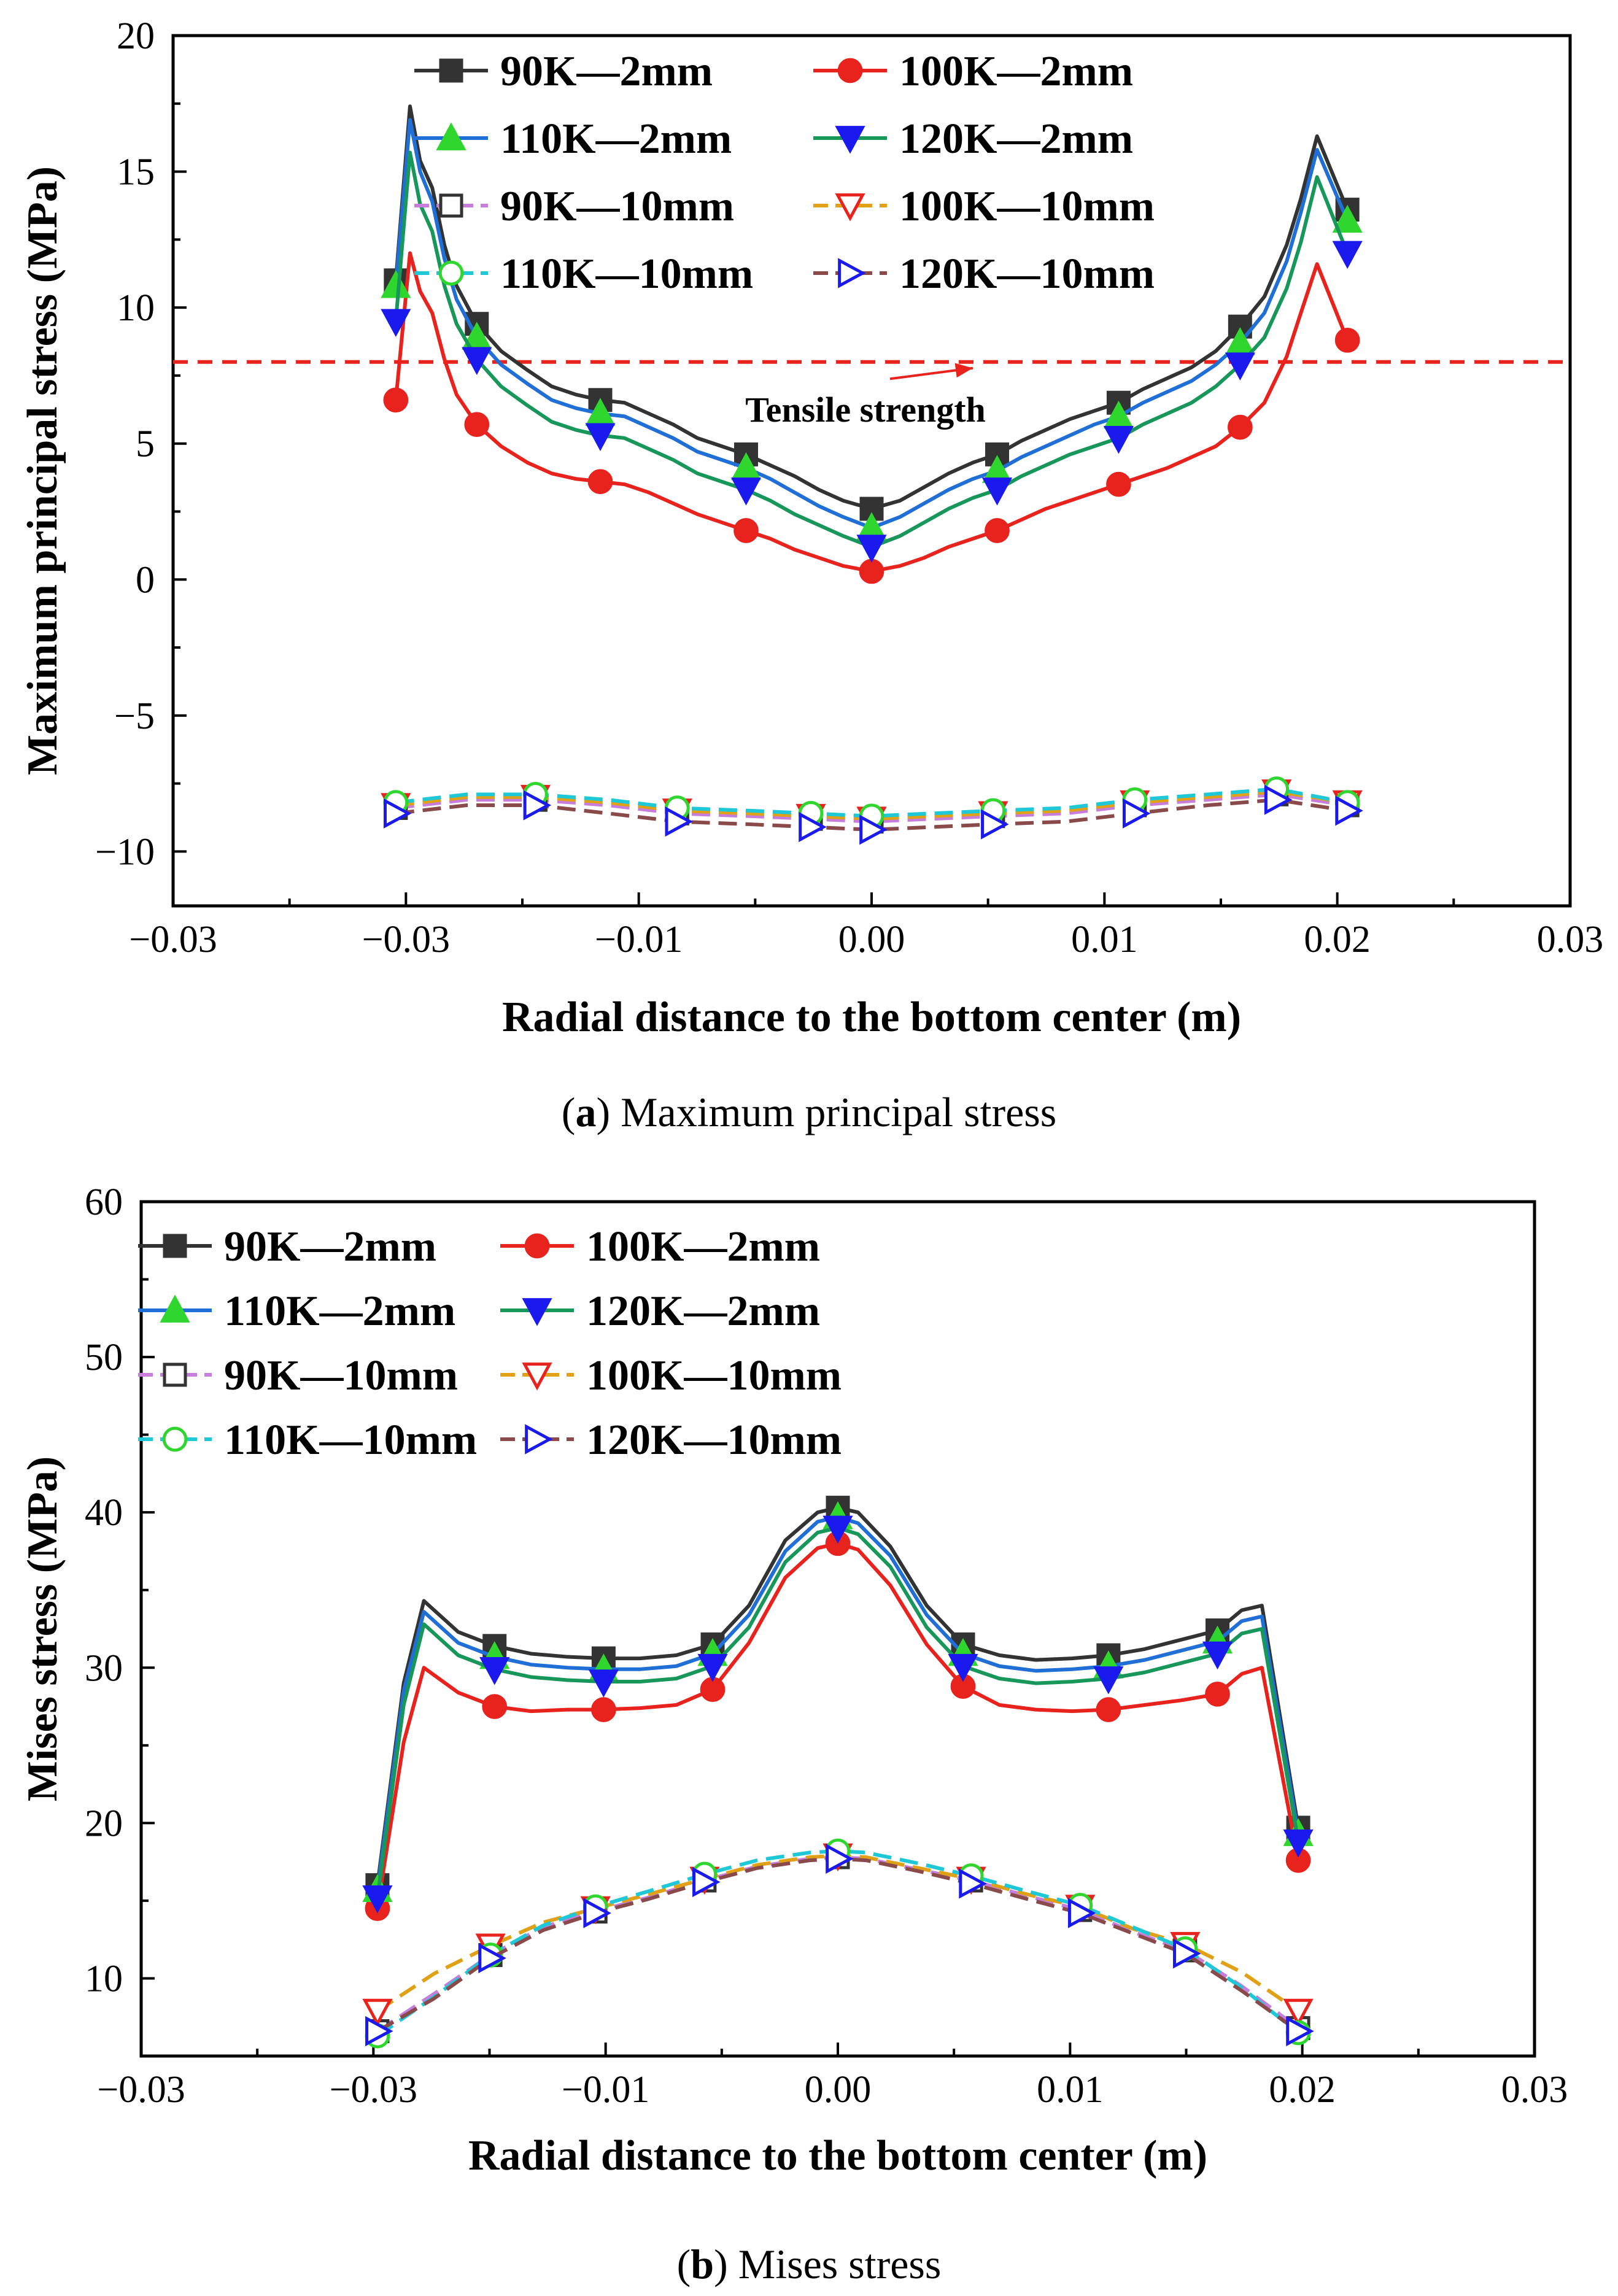  What do you see at coordinates (871, 1017) in the screenshot?
I see `chart-a-xlabel: Radial distance to the bottom center (m)` at bounding box center [871, 1017].